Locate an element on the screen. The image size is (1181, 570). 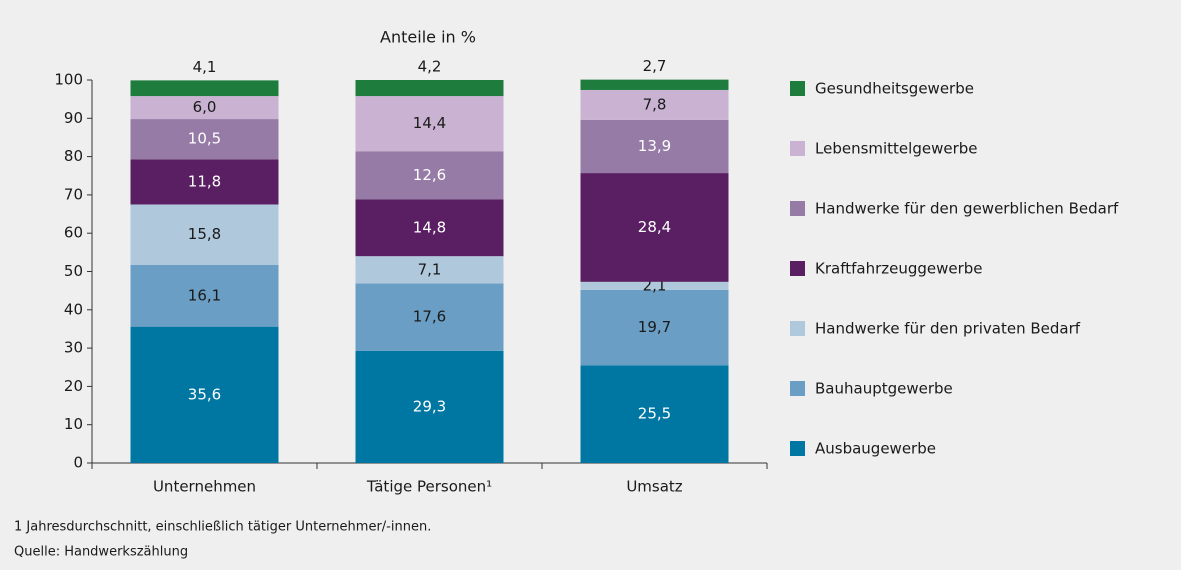
legend-label: Kraftfahrzeuggewerbe is located at coordinates (899, 269).